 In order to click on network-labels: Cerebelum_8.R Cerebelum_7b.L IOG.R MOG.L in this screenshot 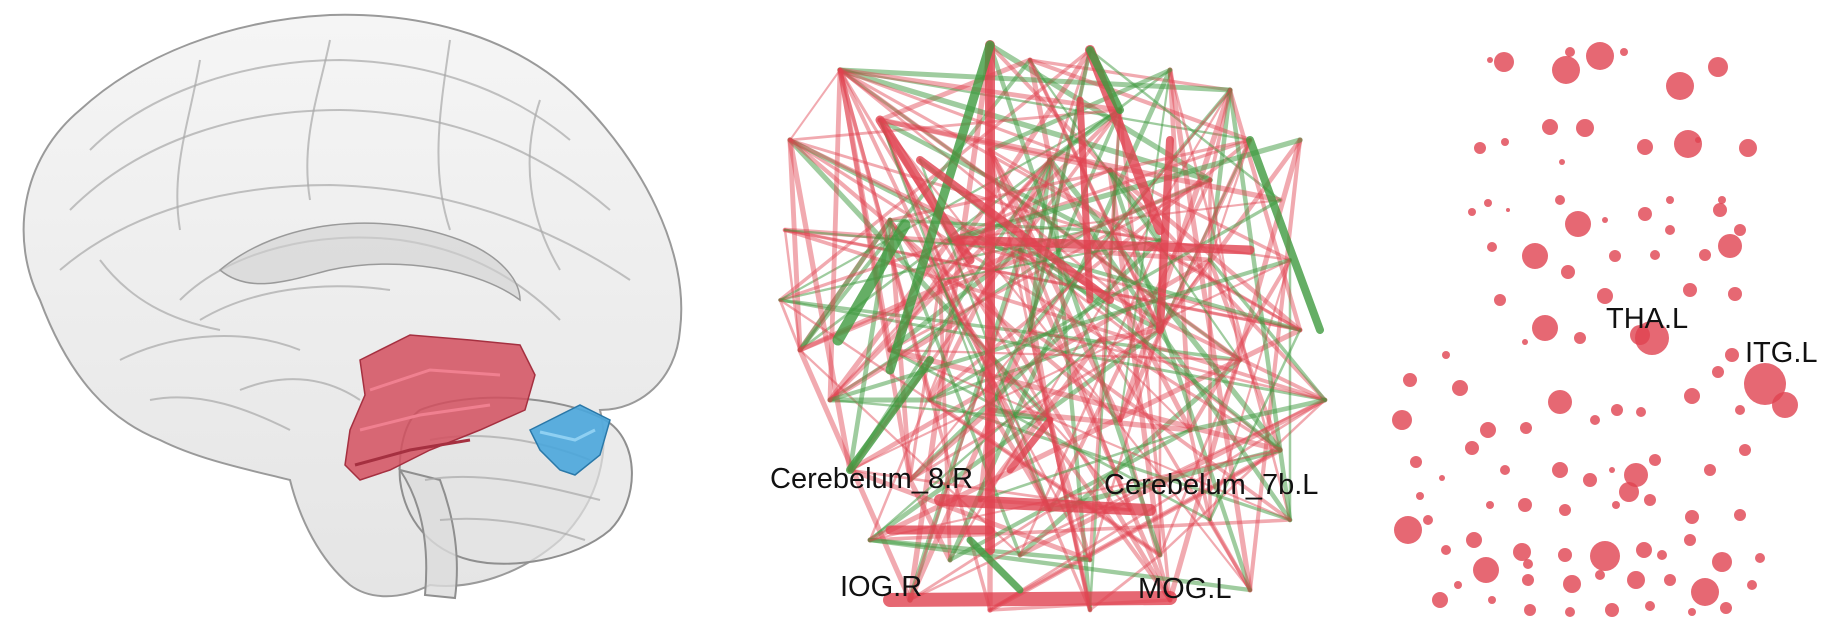, I will do `click(1044, 534)`.